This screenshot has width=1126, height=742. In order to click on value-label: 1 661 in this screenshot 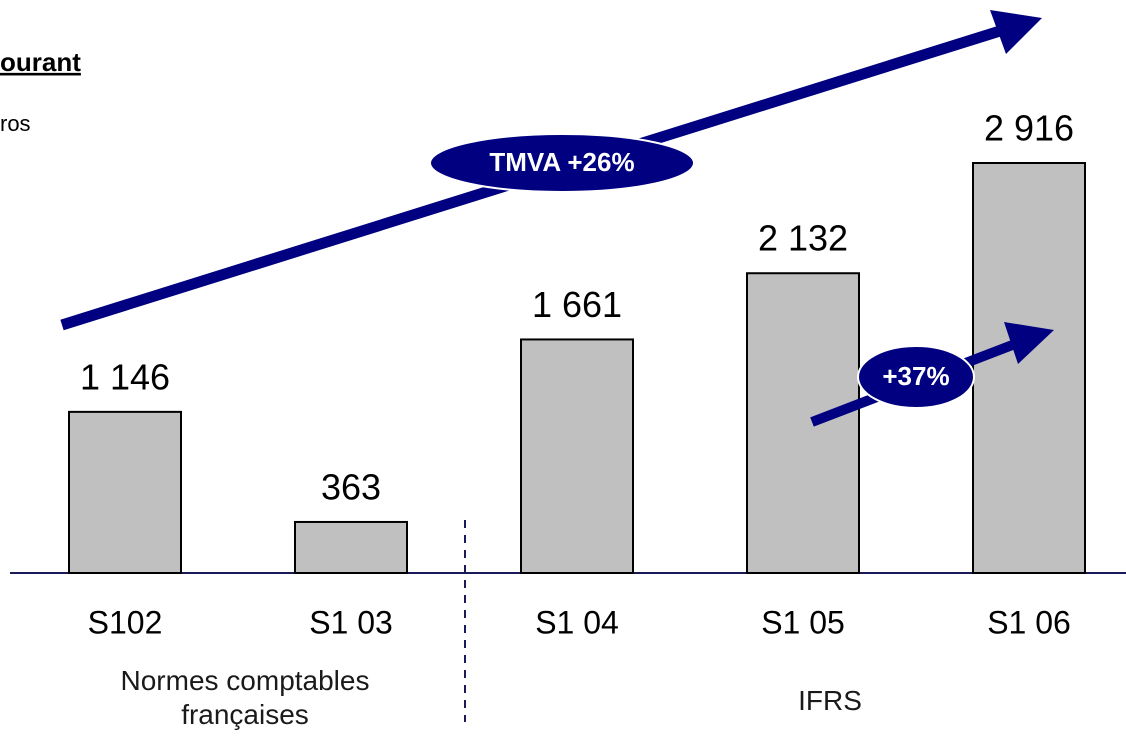, I will do `click(577, 304)`.